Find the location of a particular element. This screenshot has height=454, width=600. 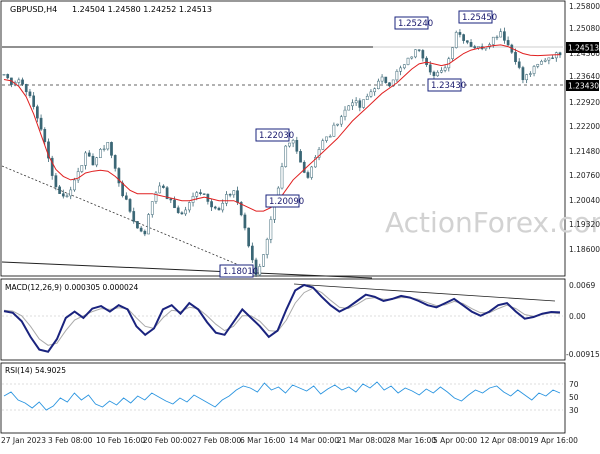

macd-label: MACD(12,26,9) 0.000305 0.000024 is located at coordinates (72, 287).